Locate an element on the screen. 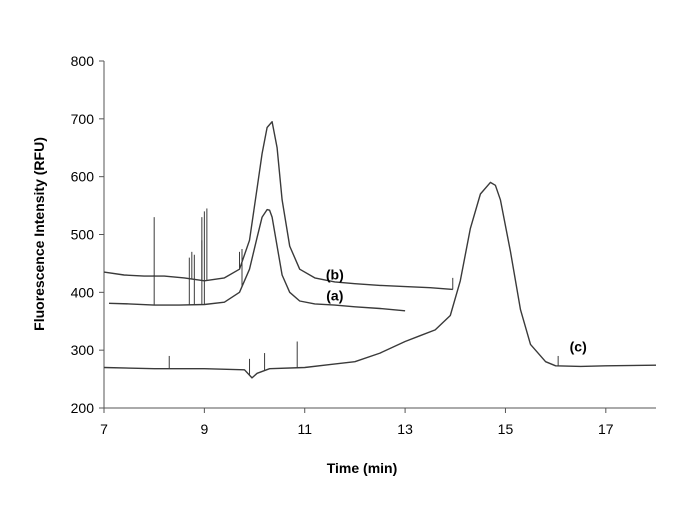 The width and height of the screenshot is (678, 510). x-tick-label: 7 is located at coordinates (104, 429).